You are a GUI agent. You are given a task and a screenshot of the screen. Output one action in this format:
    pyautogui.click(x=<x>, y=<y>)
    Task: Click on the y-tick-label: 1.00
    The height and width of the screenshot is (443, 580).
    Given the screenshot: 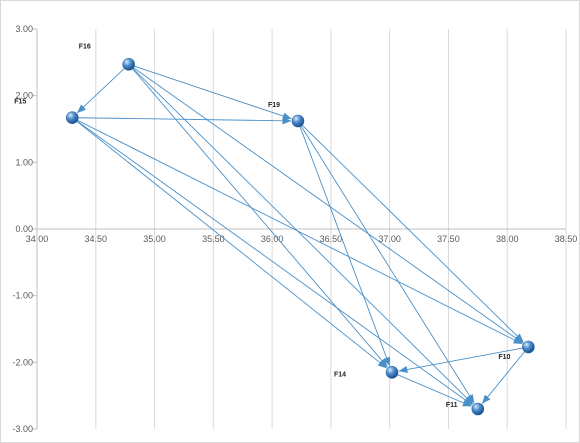 What is the action you would take?
    pyautogui.click(x=24, y=162)
    